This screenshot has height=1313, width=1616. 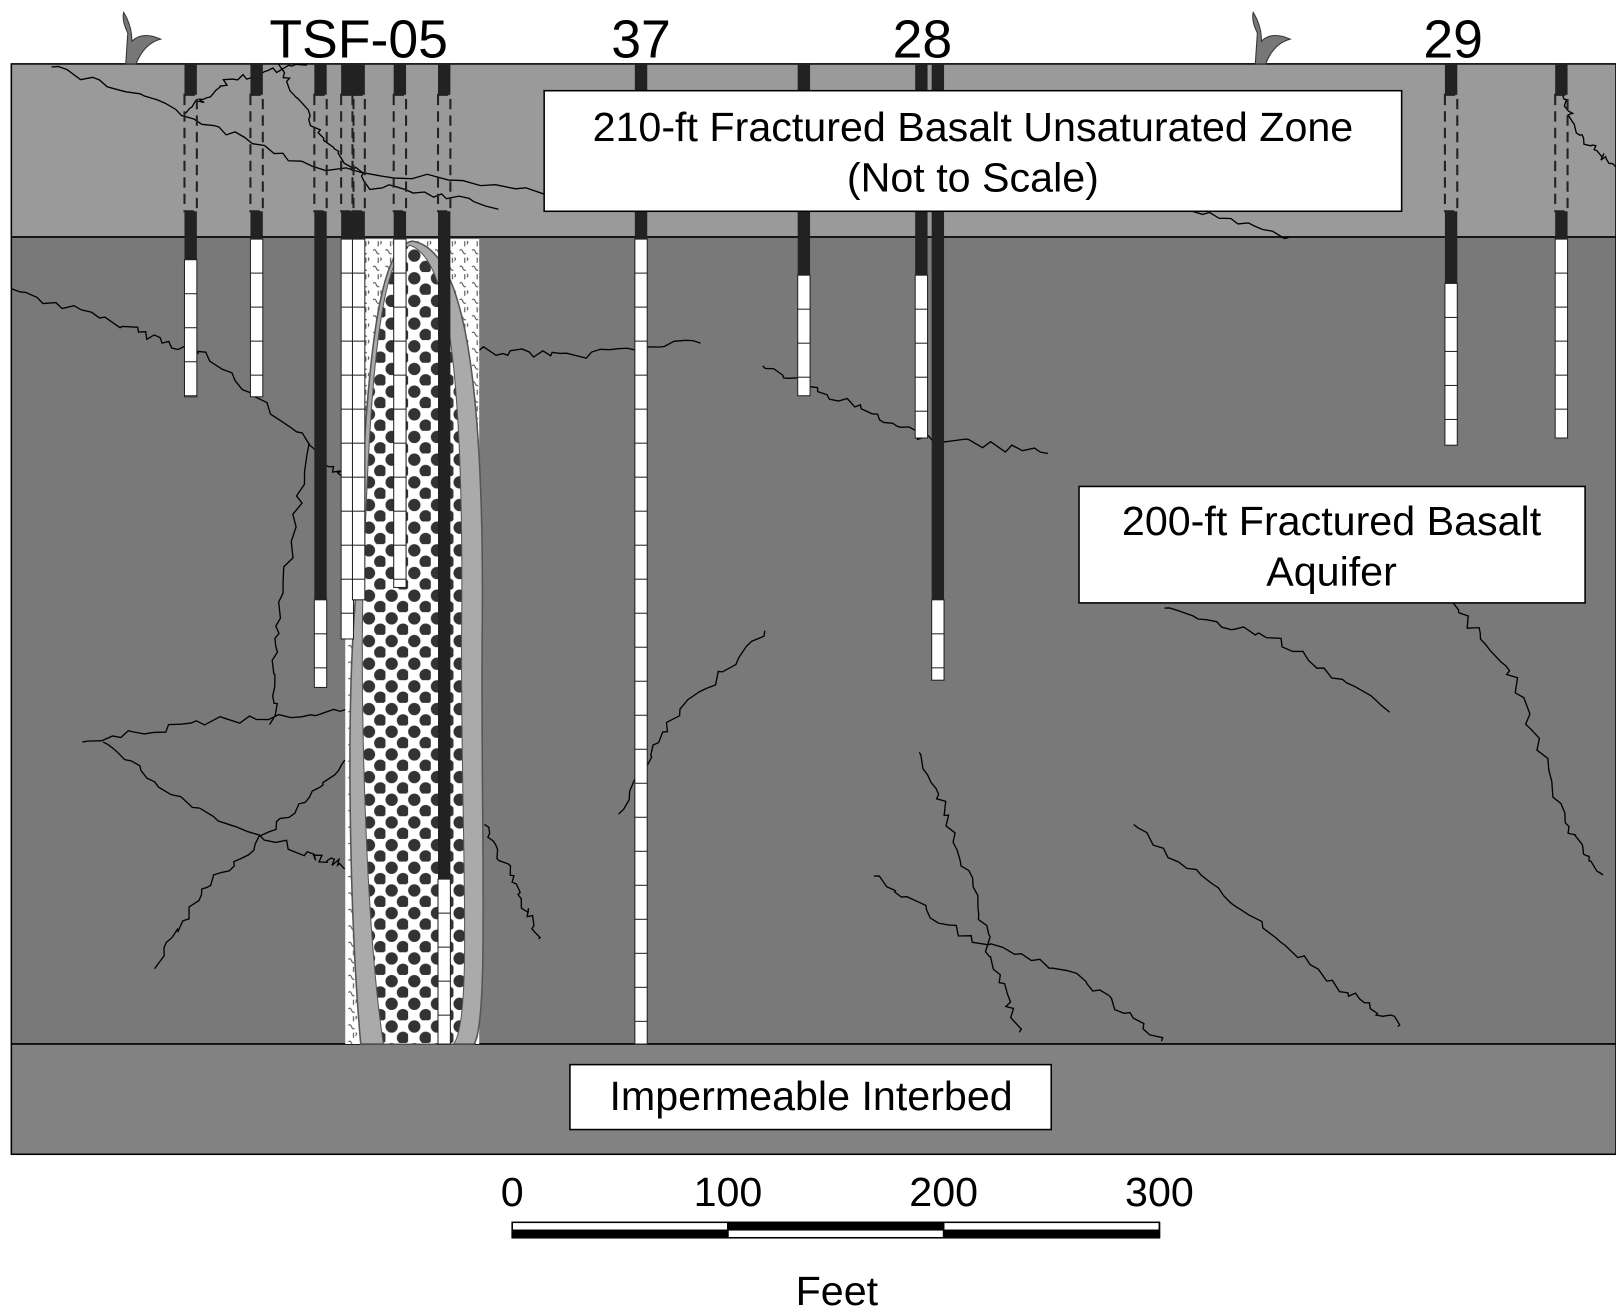 I want to click on well-label: 28, so click(x=923, y=40).